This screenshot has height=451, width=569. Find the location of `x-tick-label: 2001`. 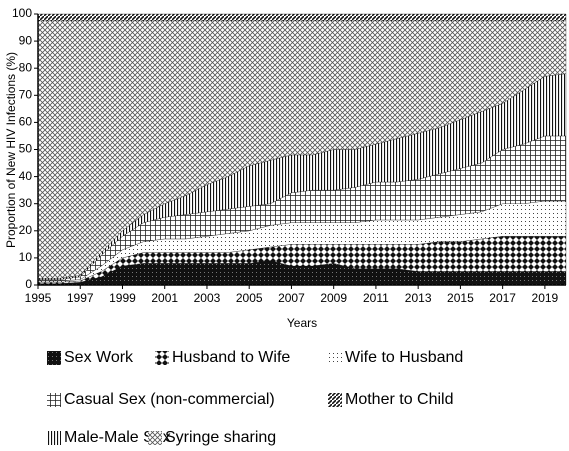

x-tick-label: 2001 is located at coordinates (164, 298).